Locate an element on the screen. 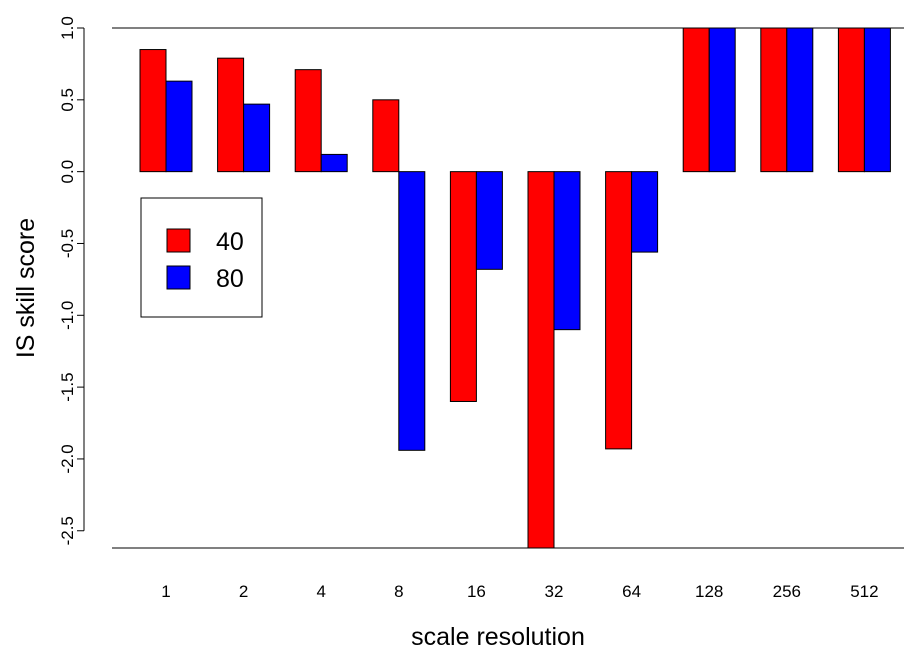 Image resolution: width=904 pixels, height=654 pixels. y-tick-label: 0.0 is located at coordinates (67, 172).